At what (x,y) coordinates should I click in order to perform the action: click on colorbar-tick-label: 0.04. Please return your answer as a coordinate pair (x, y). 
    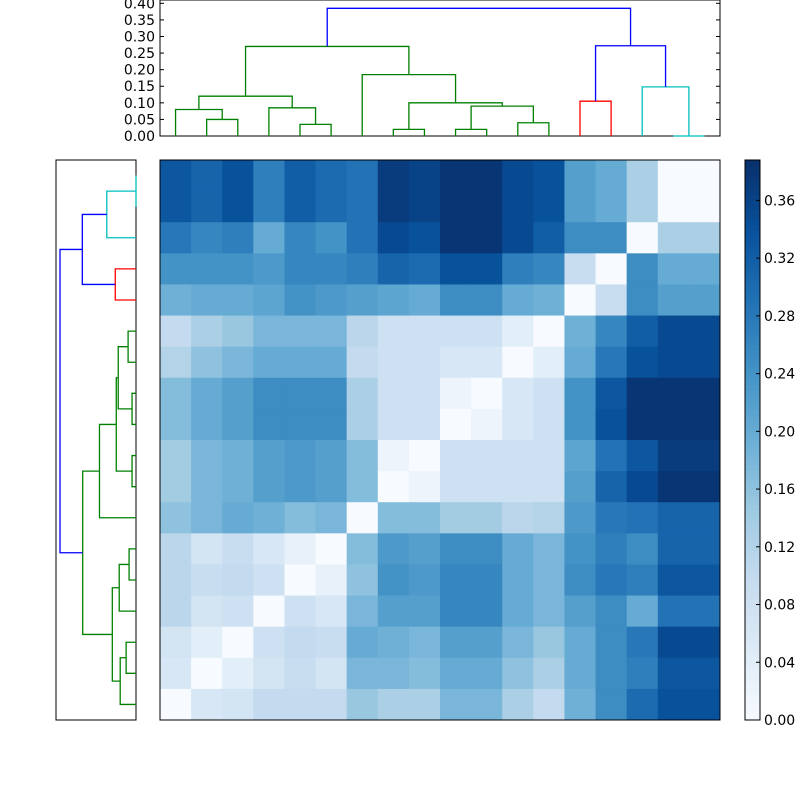
    Looking at the image, I should click on (779, 663).